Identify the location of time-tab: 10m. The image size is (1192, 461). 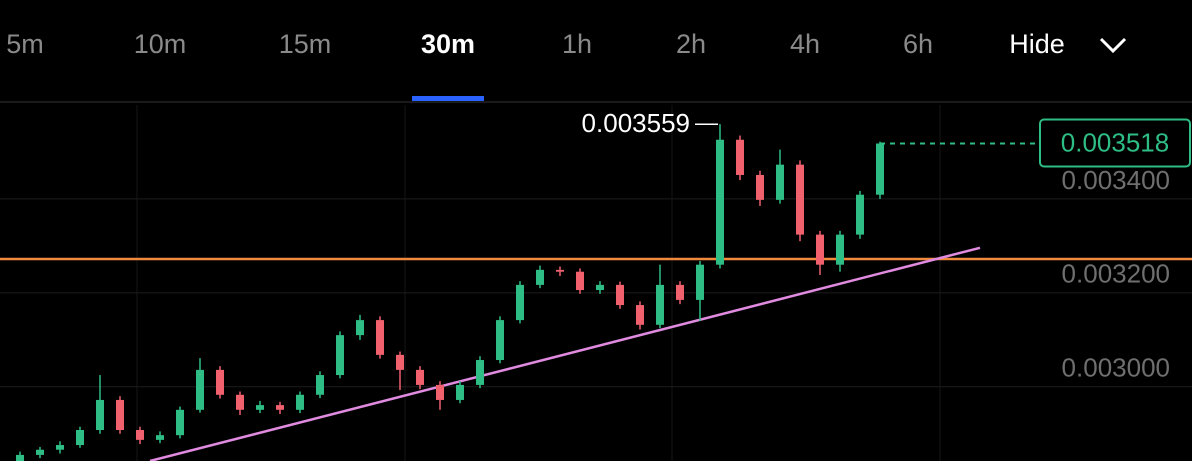
(160, 44).